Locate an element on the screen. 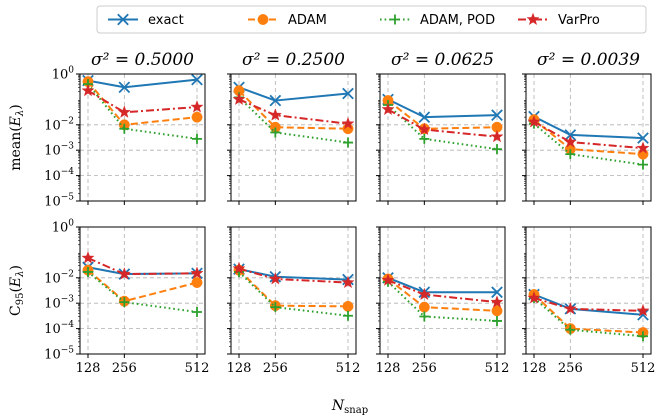  xlabel: Nsnap is located at coordinates (349, 407).